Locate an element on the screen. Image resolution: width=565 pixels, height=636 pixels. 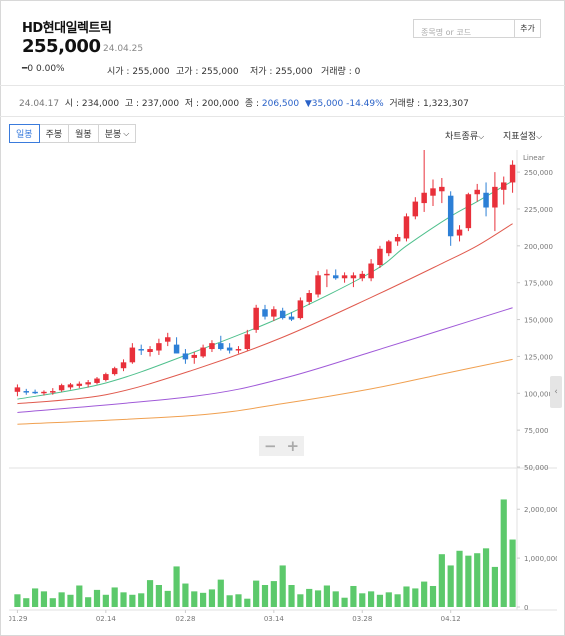
high-label: 고가 is located at coordinates (184, 72).